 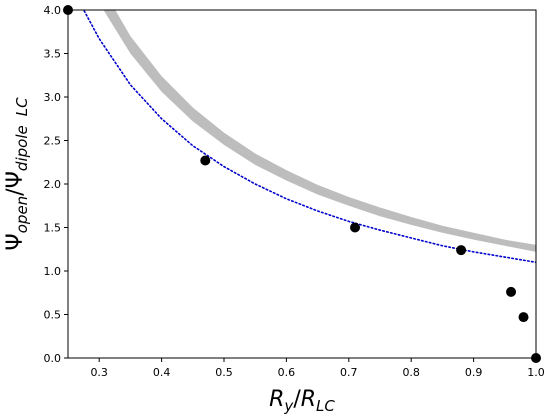 What do you see at coordinates (53, 358) in the screenshot?
I see `y-tick-label: 0.0` at bounding box center [53, 358].